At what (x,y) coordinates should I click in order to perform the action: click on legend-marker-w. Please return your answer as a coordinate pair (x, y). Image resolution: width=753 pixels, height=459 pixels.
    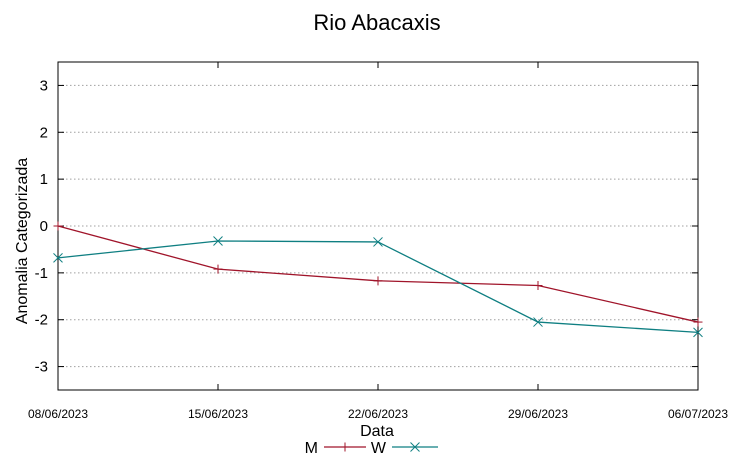
    Looking at the image, I should click on (415, 447).